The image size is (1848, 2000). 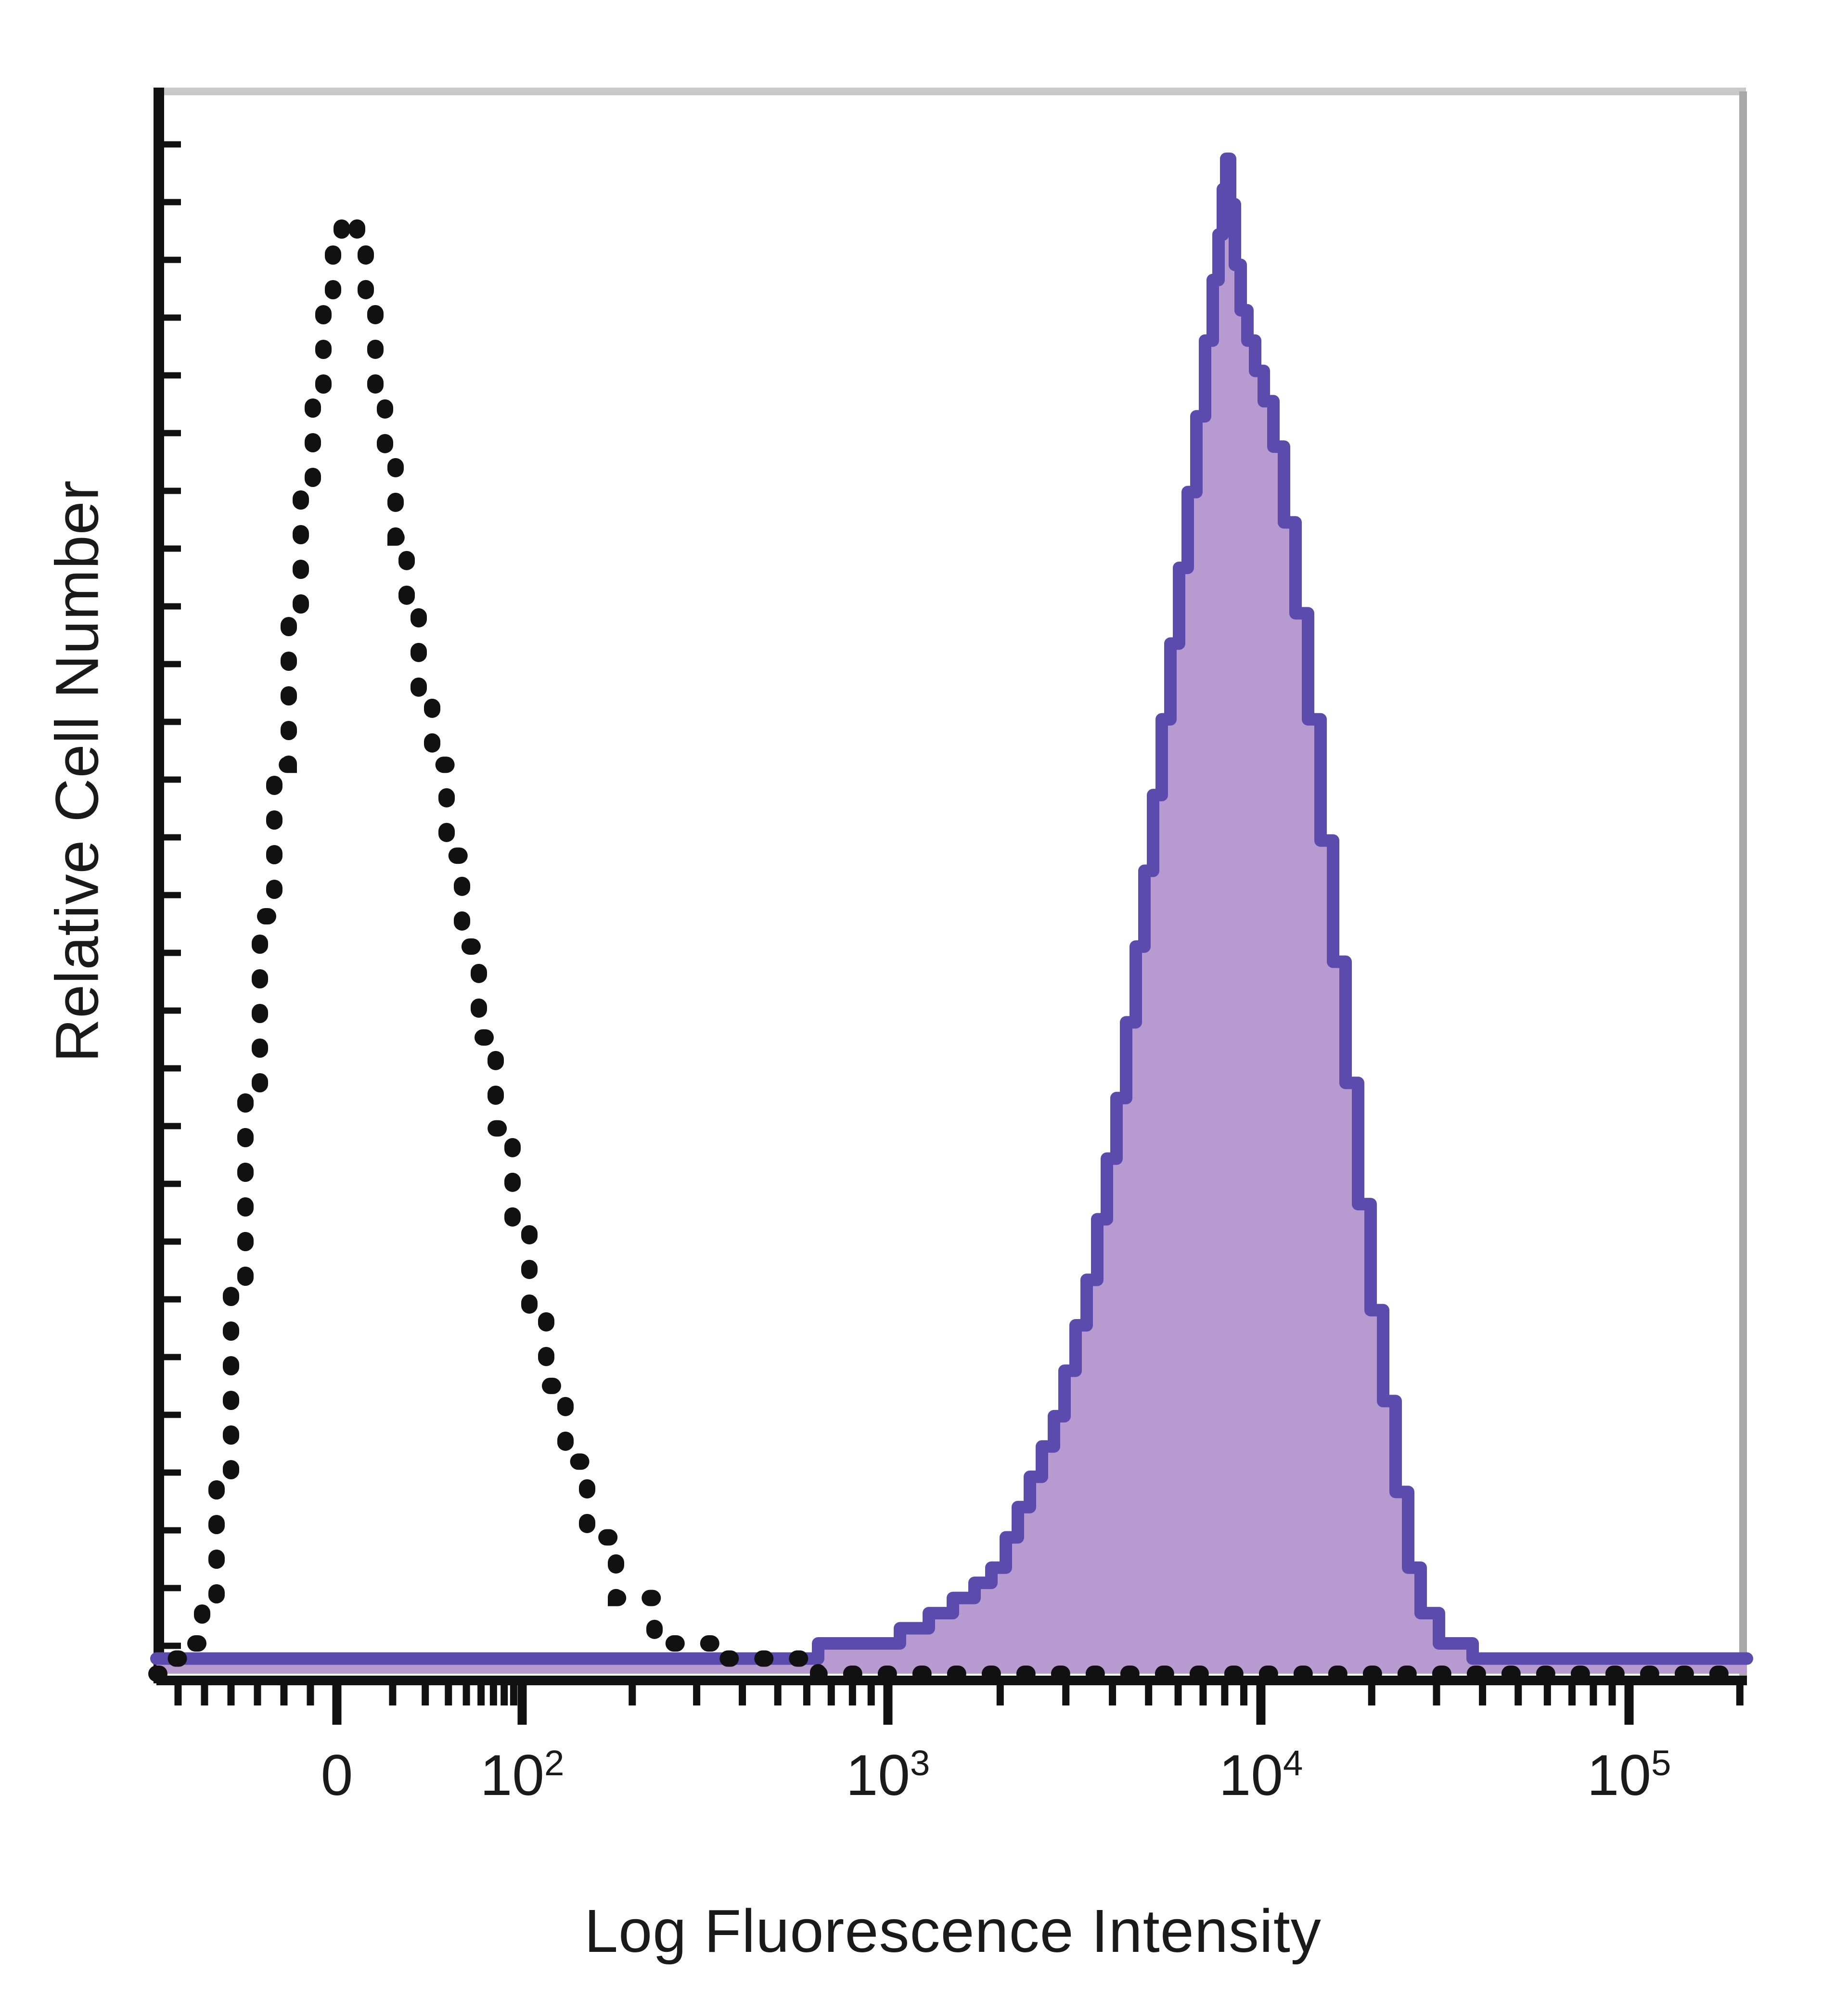 What do you see at coordinates (170, 895) in the screenshot?
I see `y-axis-ticks` at bounding box center [170, 895].